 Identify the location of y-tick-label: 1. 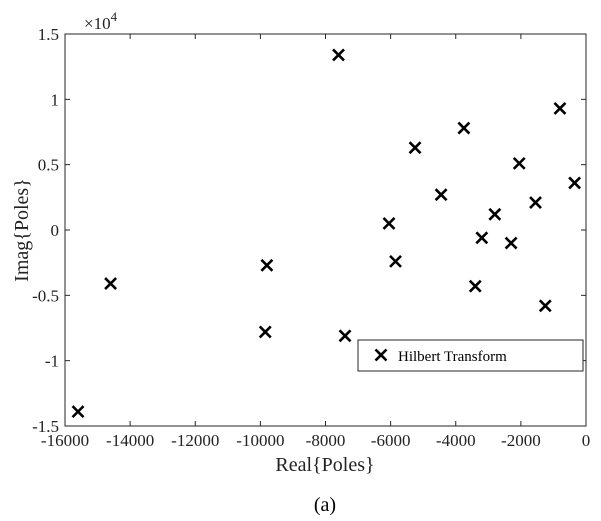
(55, 99).